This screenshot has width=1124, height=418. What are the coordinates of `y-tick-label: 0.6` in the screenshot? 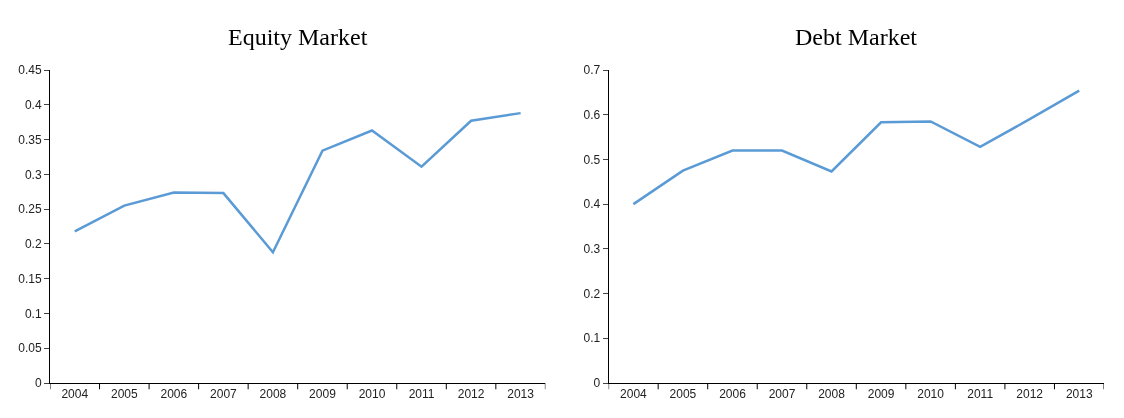 It's located at (592, 114).